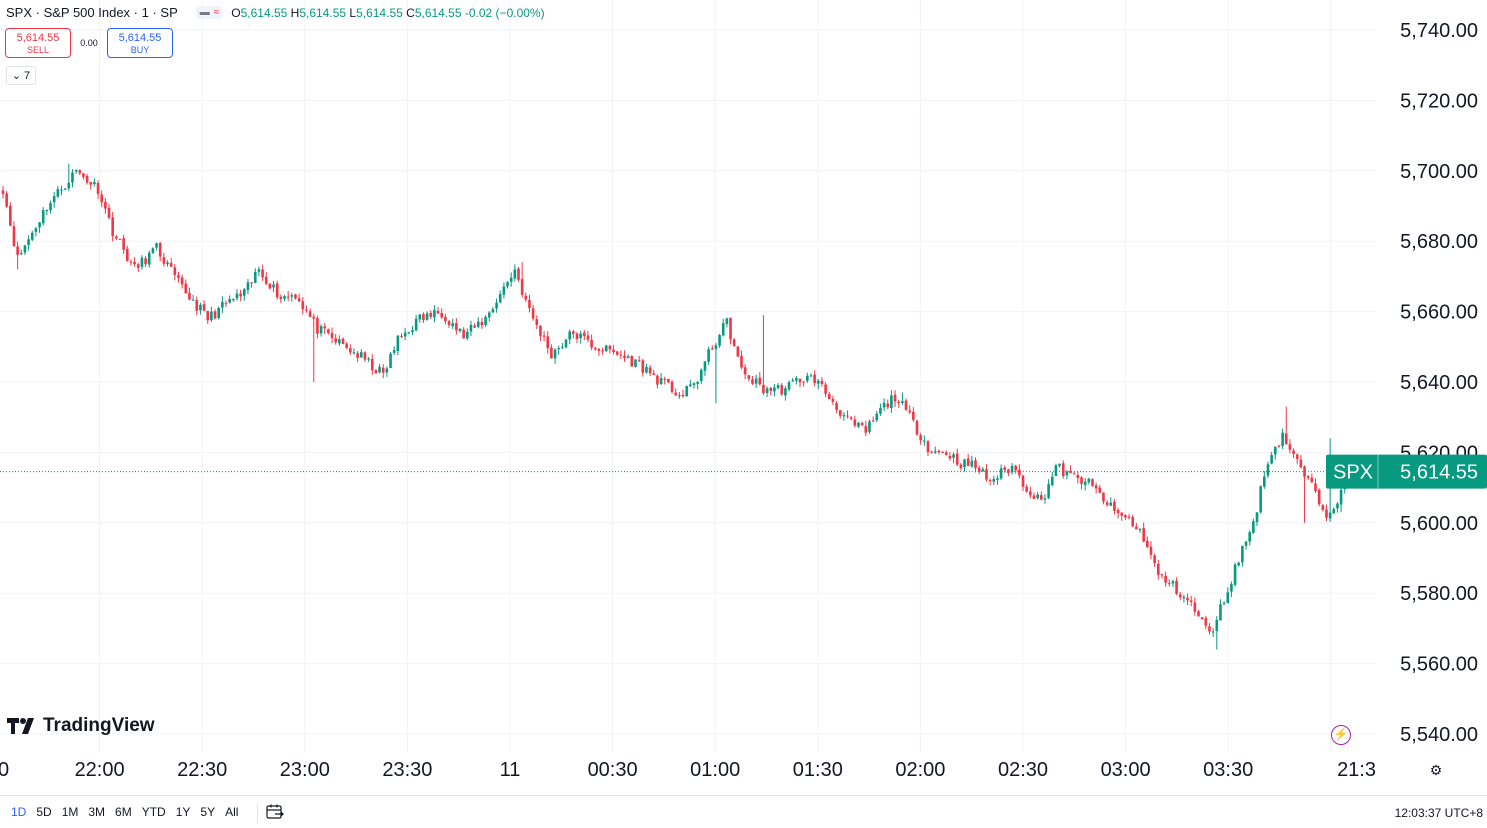 Image resolution: width=1487 pixels, height=828 pixels. I want to click on indicators-toggle-button: ⌄ 7, so click(21, 75).